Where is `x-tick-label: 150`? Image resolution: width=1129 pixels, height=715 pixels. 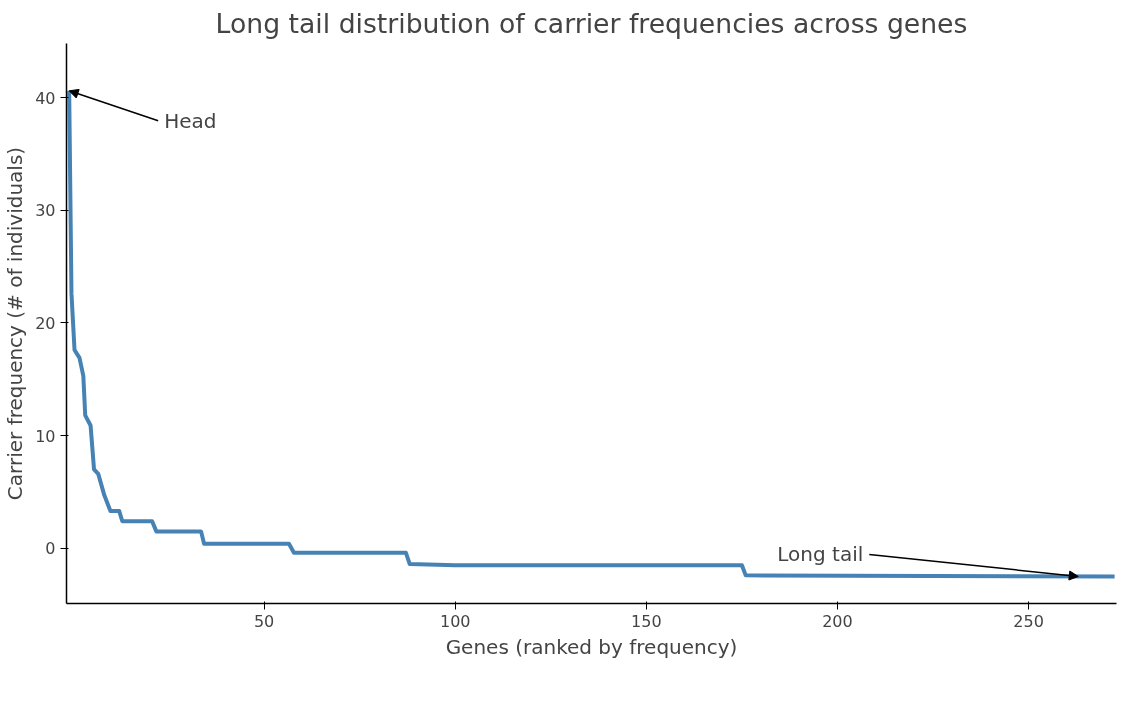
x-tick-label: 150 is located at coordinates (646, 621).